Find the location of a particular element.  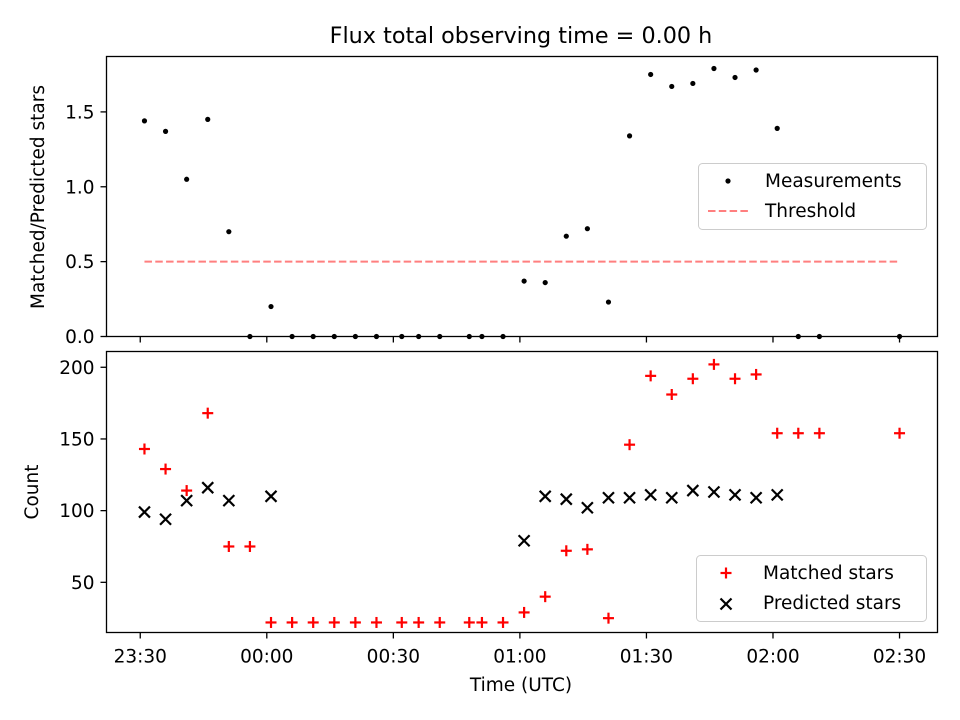

top-y-axis-label: Matched/Predicted stars is located at coordinates (38, 197).